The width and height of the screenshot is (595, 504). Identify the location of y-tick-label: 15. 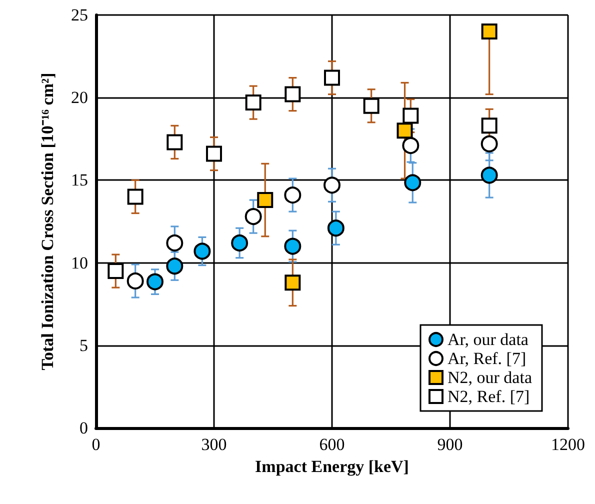
(79, 180).